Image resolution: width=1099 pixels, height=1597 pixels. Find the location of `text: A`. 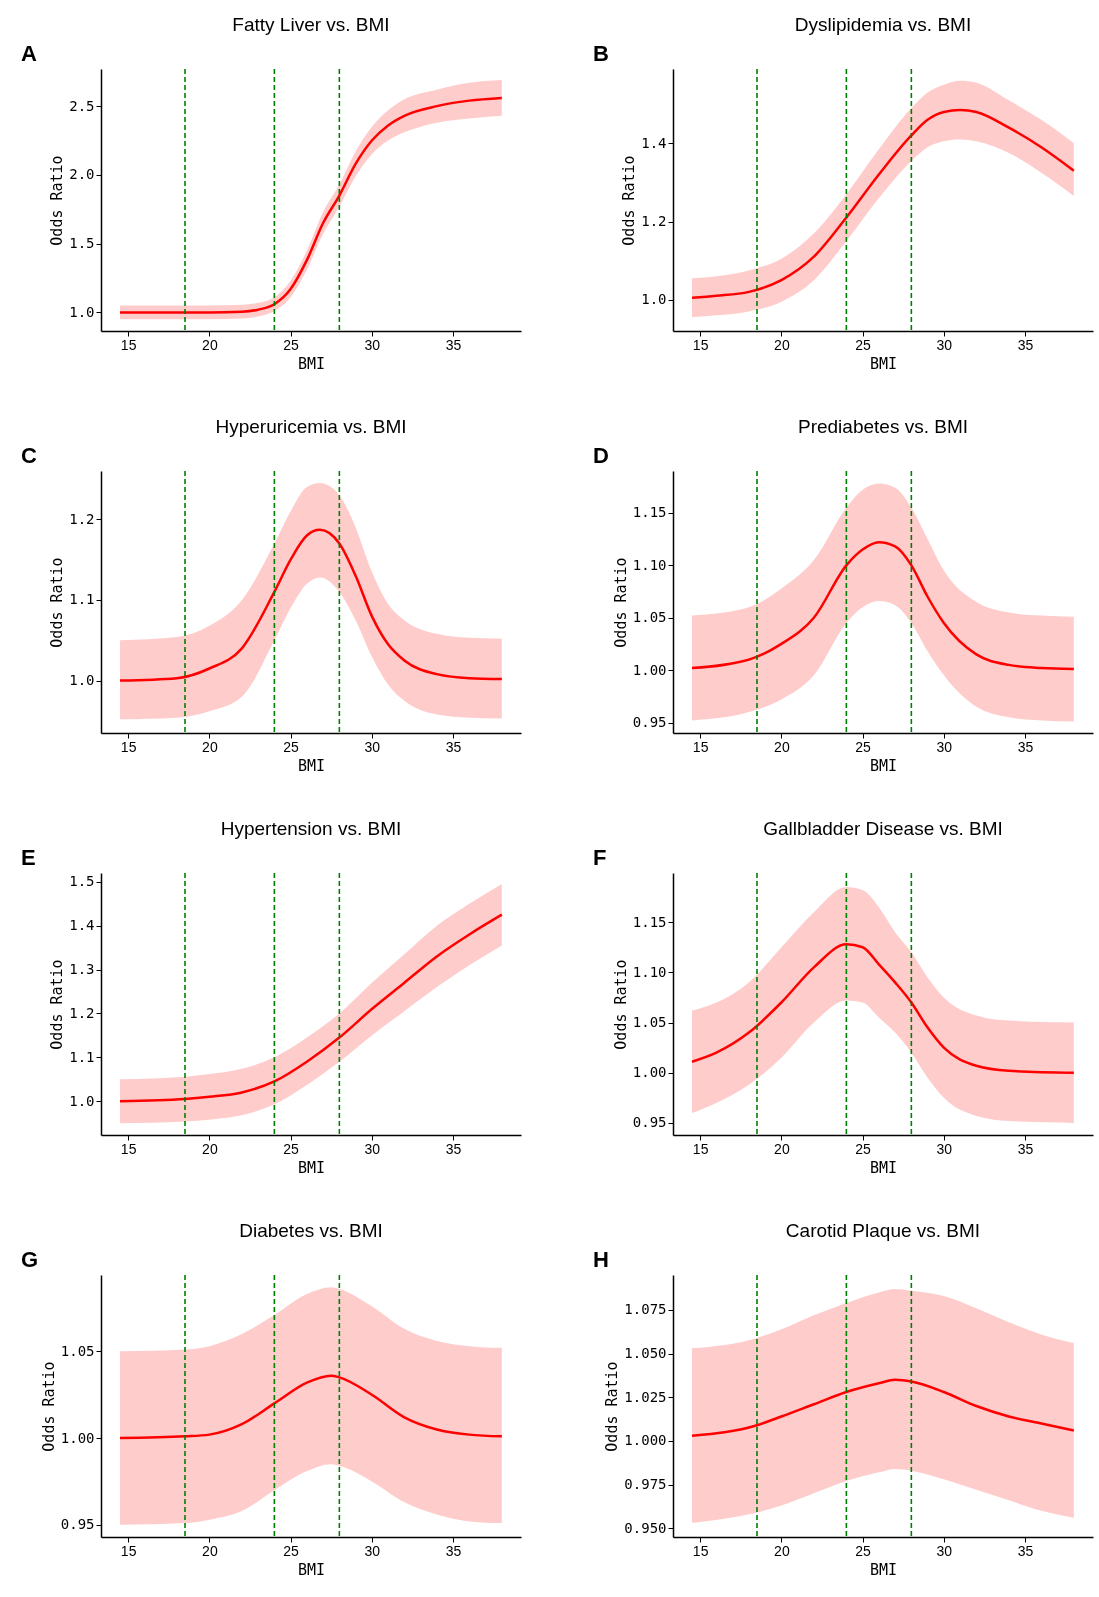

text: A is located at coordinates (29, 53).